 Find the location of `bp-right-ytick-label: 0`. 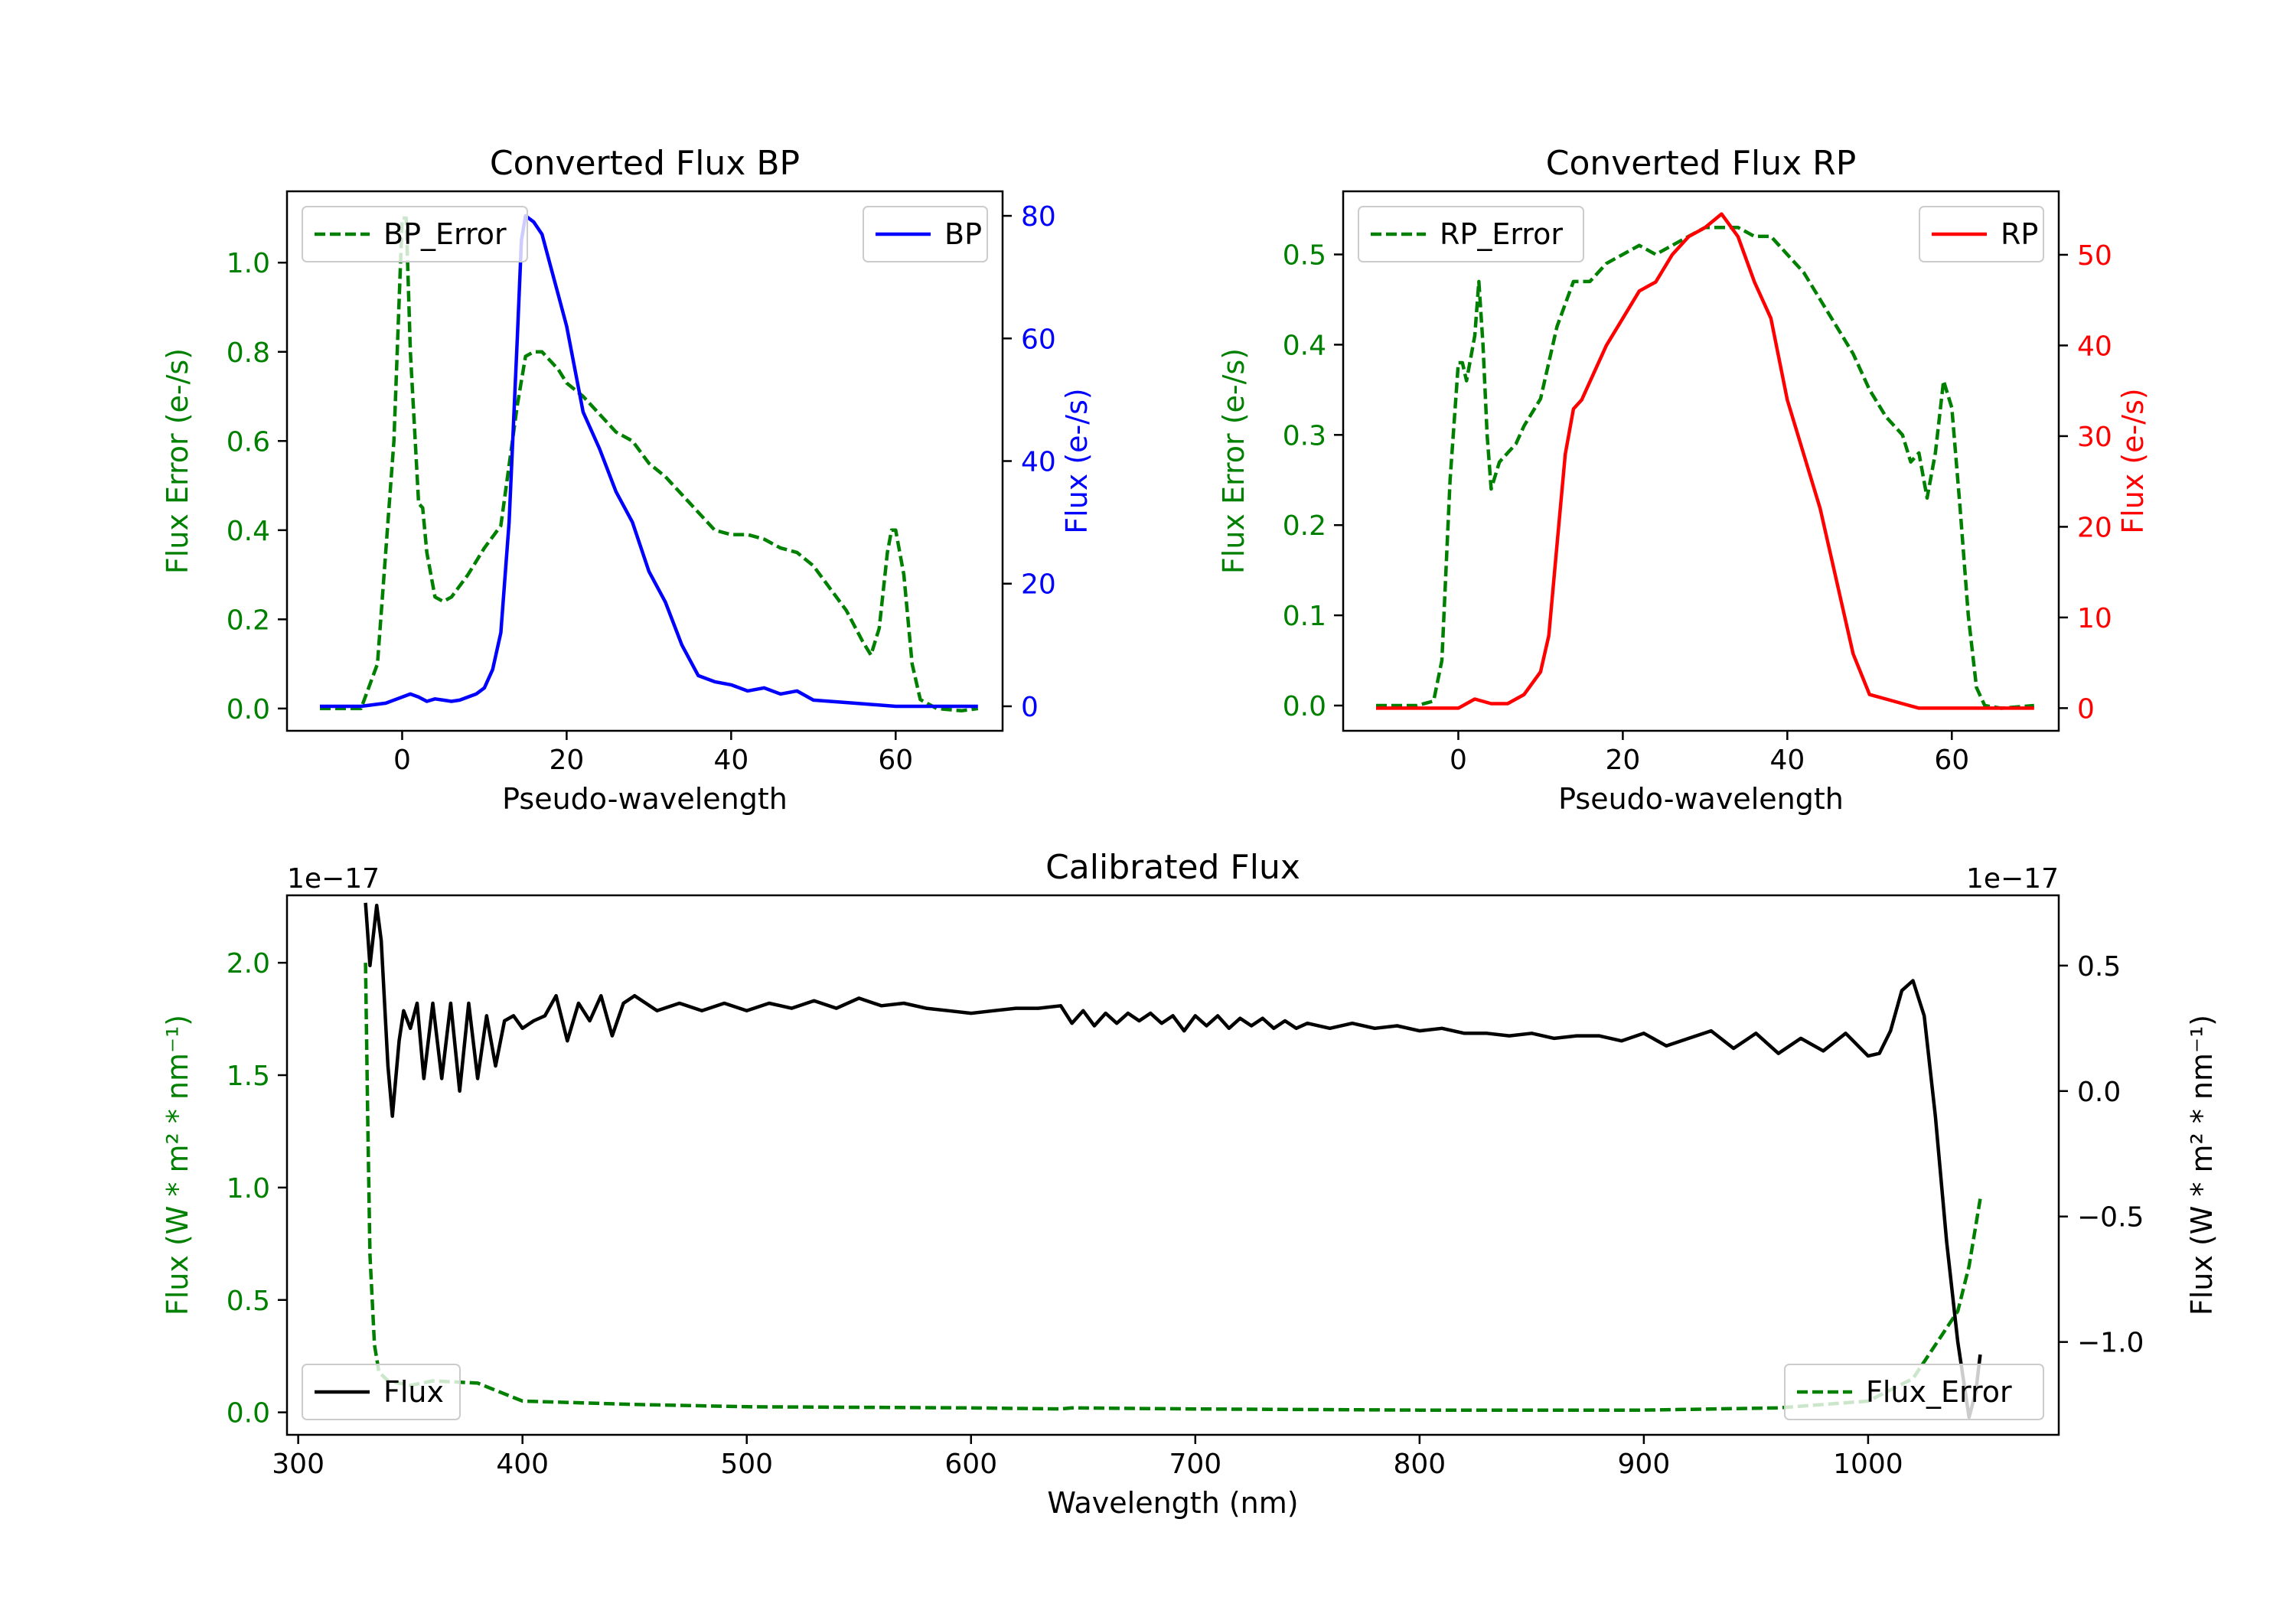

bp-right-ytick-label: 0 is located at coordinates (1030, 707).